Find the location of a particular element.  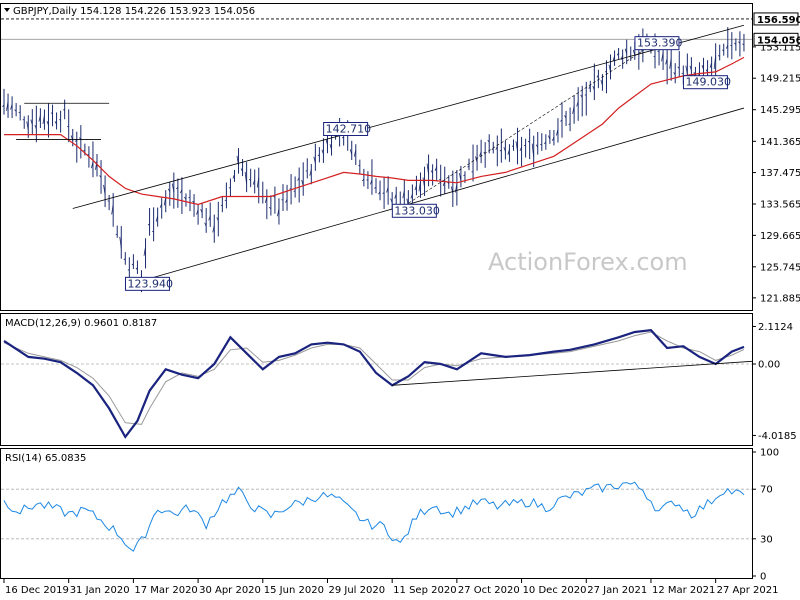

x-tick-label: 15 Jun 2020 is located at coordinates (294, 590).